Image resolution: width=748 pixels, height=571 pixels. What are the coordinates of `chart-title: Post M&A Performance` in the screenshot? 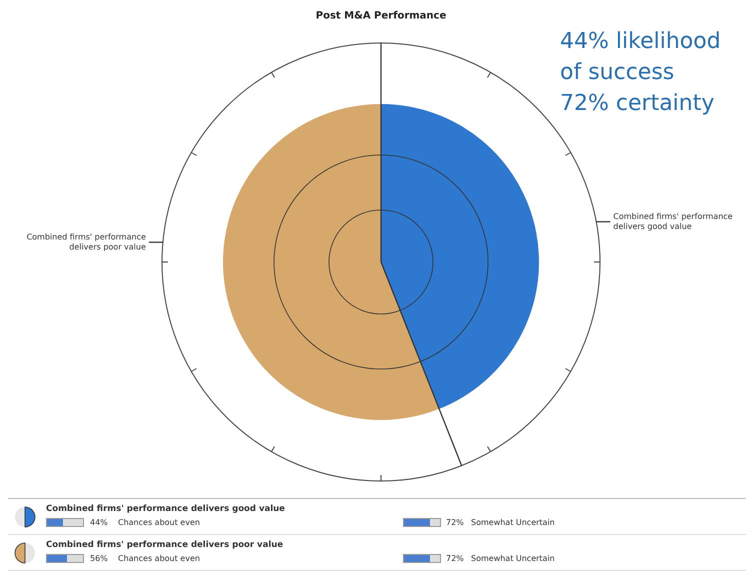 It's located at (381, 16).